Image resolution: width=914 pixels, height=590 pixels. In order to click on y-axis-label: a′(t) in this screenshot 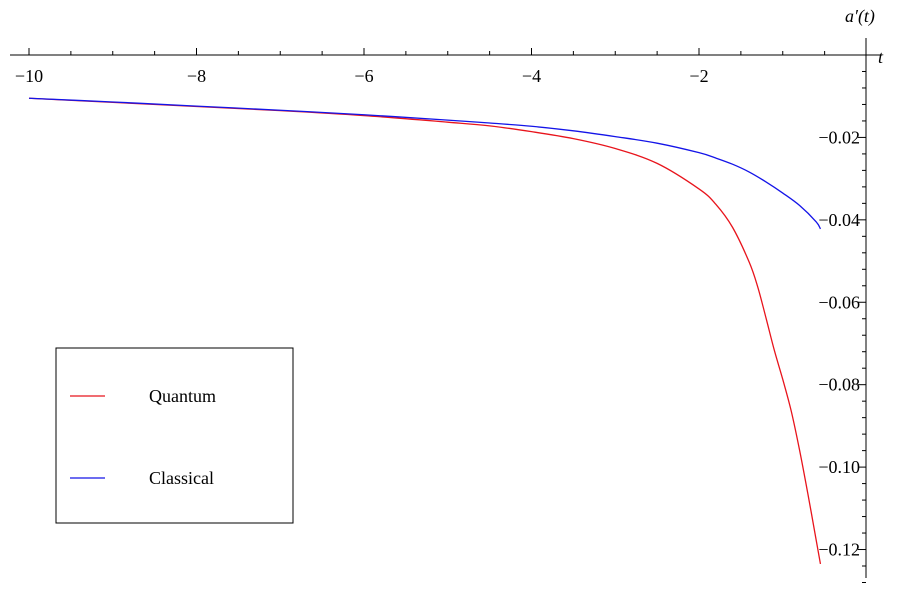, I will do `click(860, 16)`.